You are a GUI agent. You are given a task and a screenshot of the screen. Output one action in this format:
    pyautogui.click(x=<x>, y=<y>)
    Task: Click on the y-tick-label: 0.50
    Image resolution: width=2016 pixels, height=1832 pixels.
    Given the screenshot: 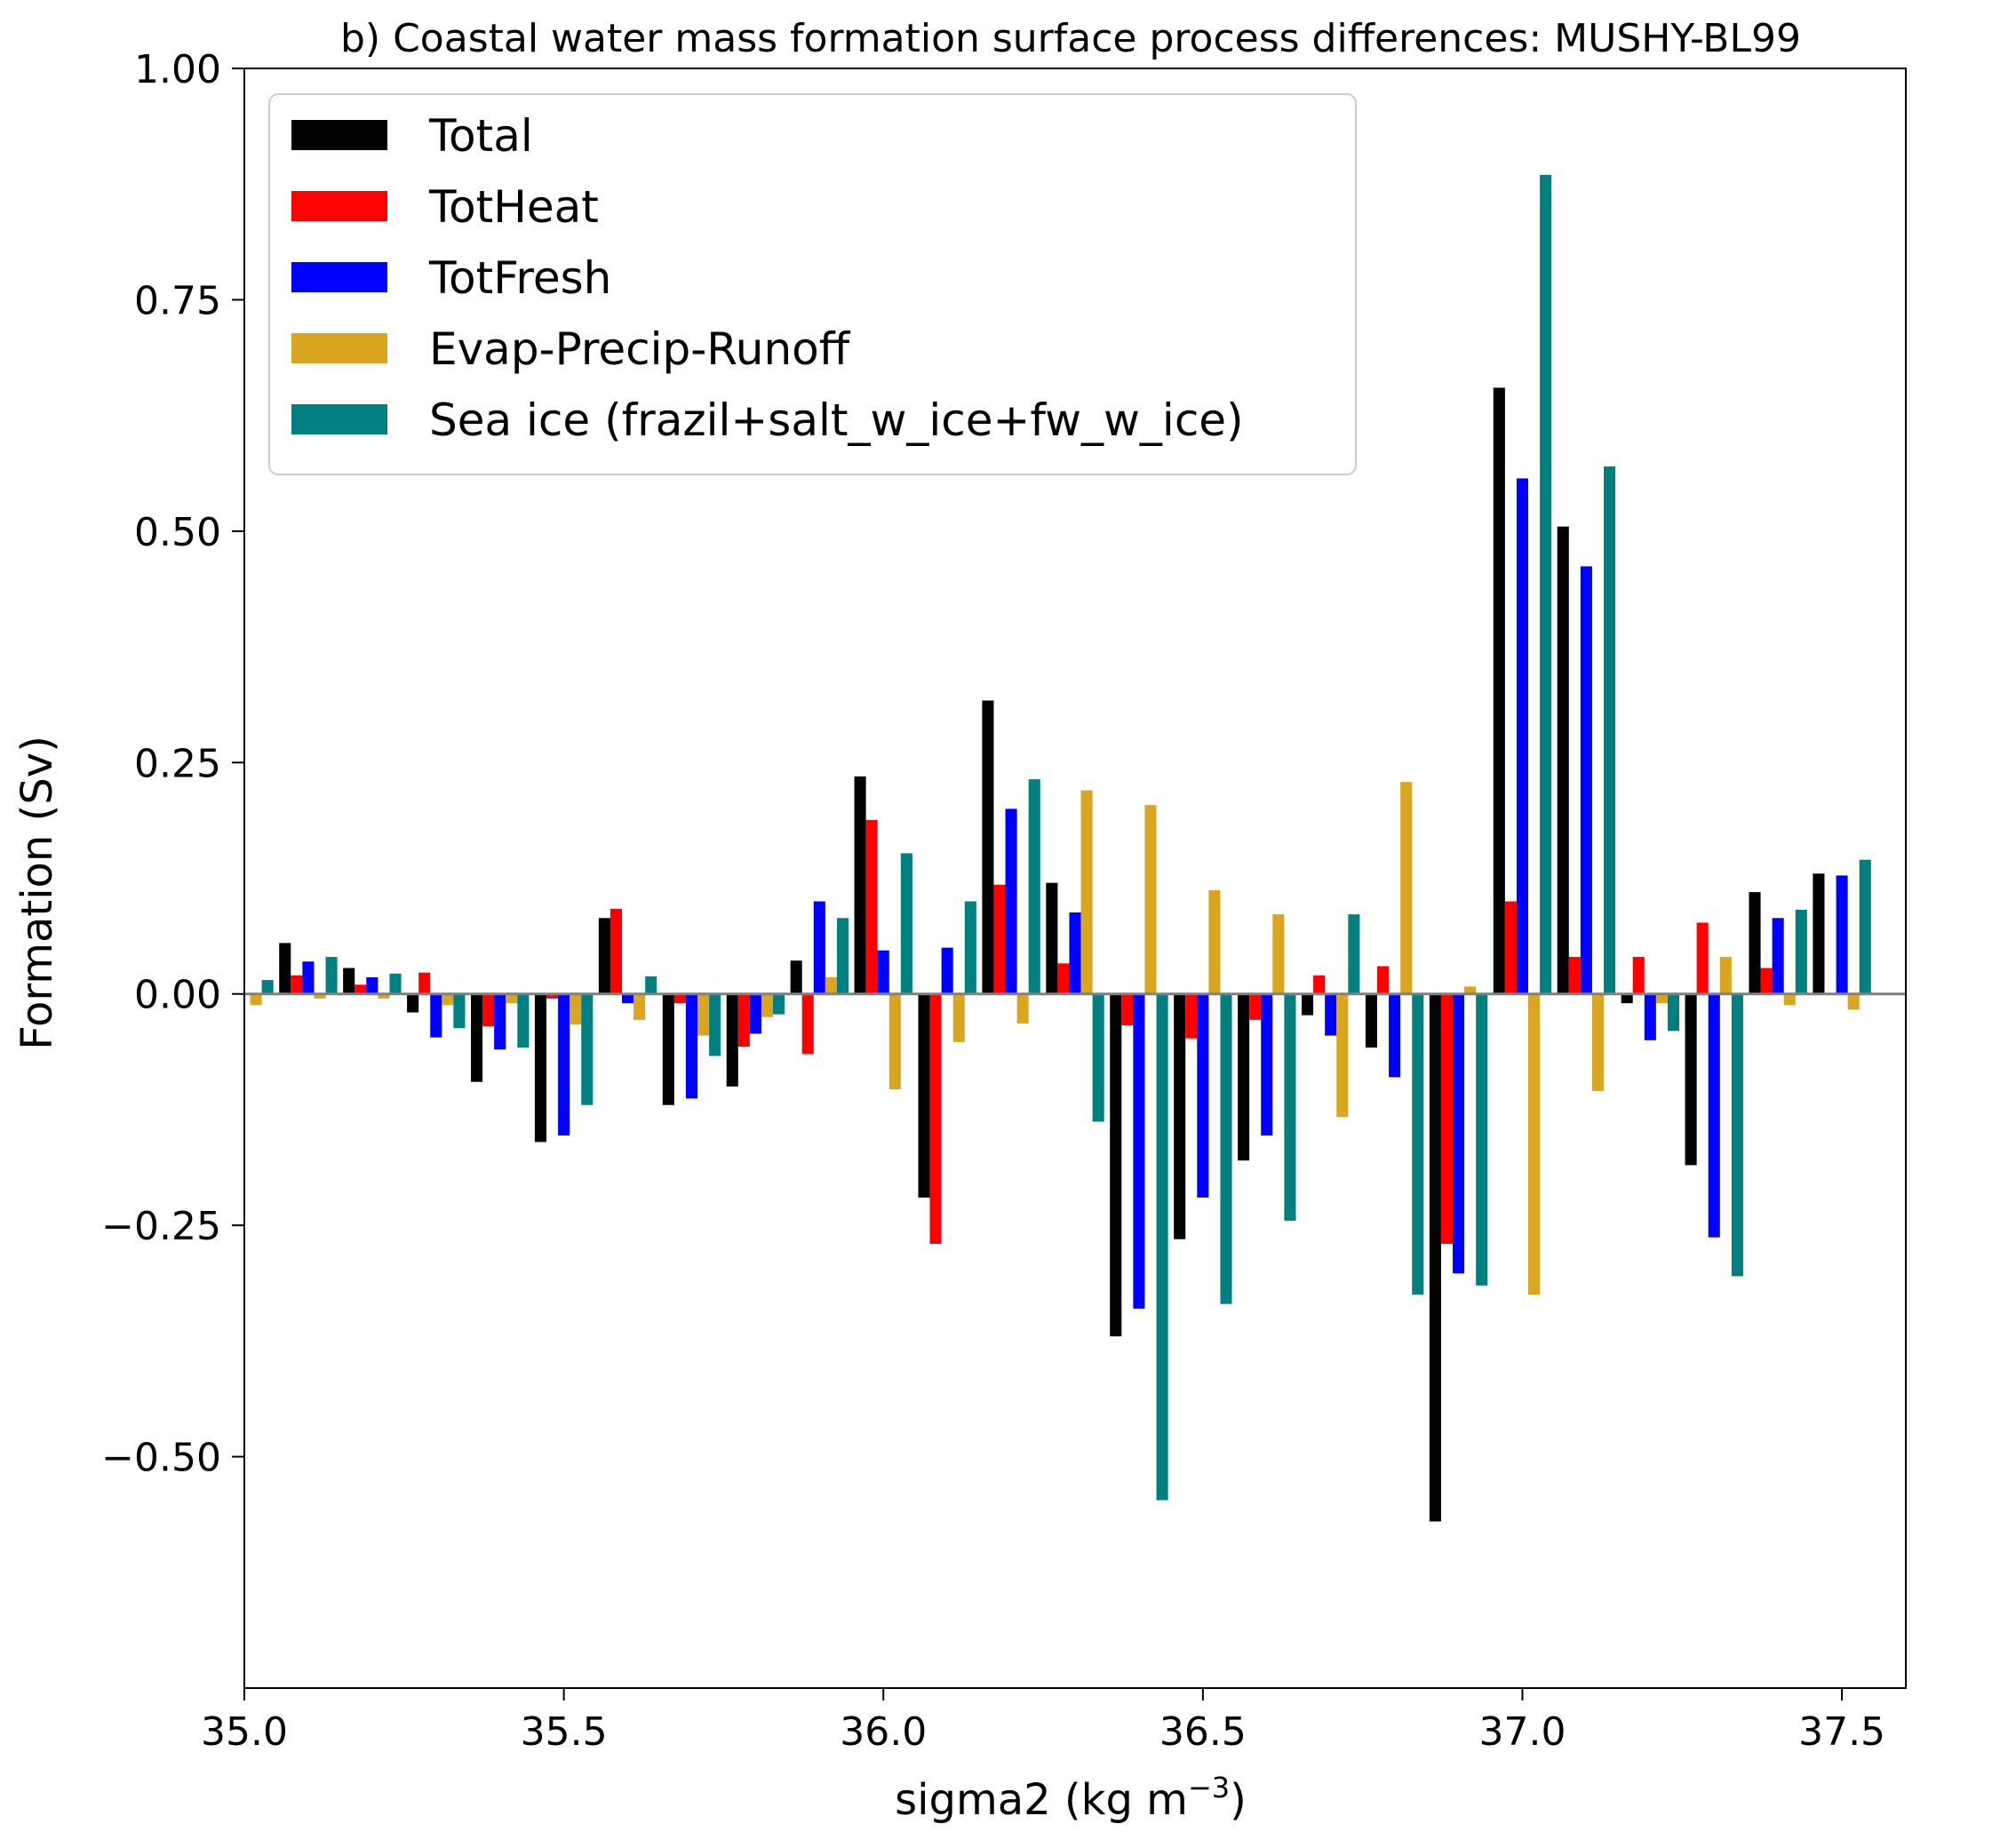 What is the action you would take?
    pyautogui.click(x=178, y=533)
    